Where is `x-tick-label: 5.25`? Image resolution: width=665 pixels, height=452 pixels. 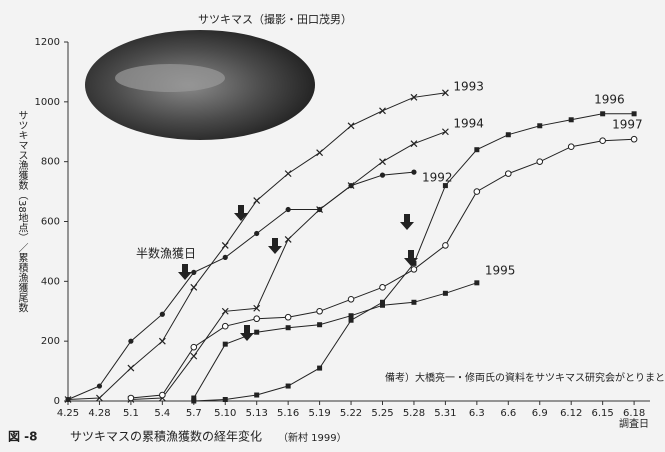
x-tick-label: 5.25 is located at coordinates (382, 413).